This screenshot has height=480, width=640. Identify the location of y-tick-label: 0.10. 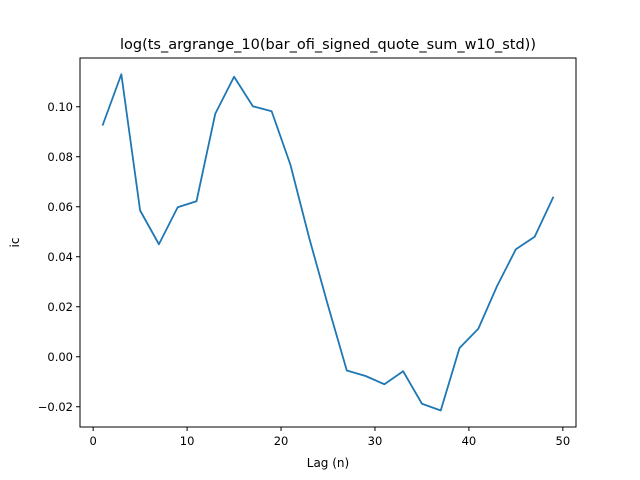
(60, 107).